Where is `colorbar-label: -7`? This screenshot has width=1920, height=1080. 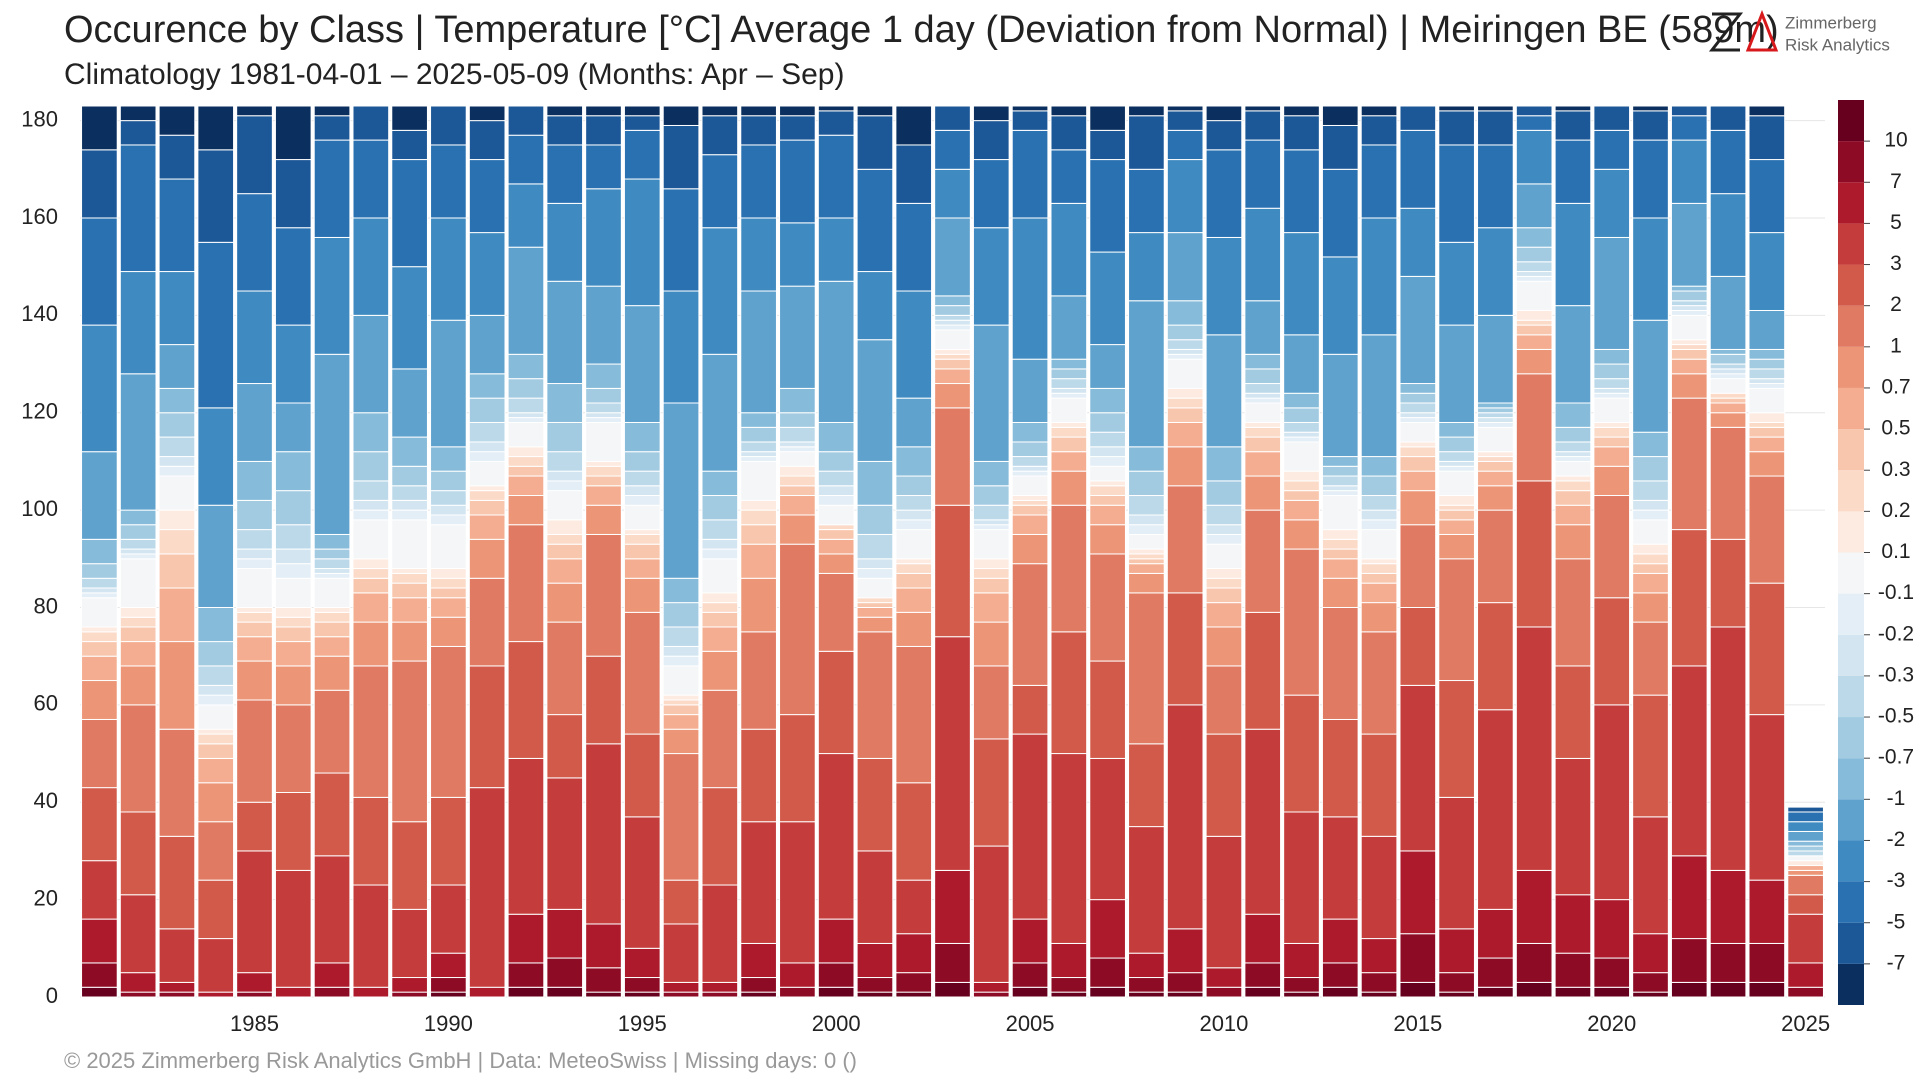
colorbar-label: -7 is located at coordinates (1896, 962).